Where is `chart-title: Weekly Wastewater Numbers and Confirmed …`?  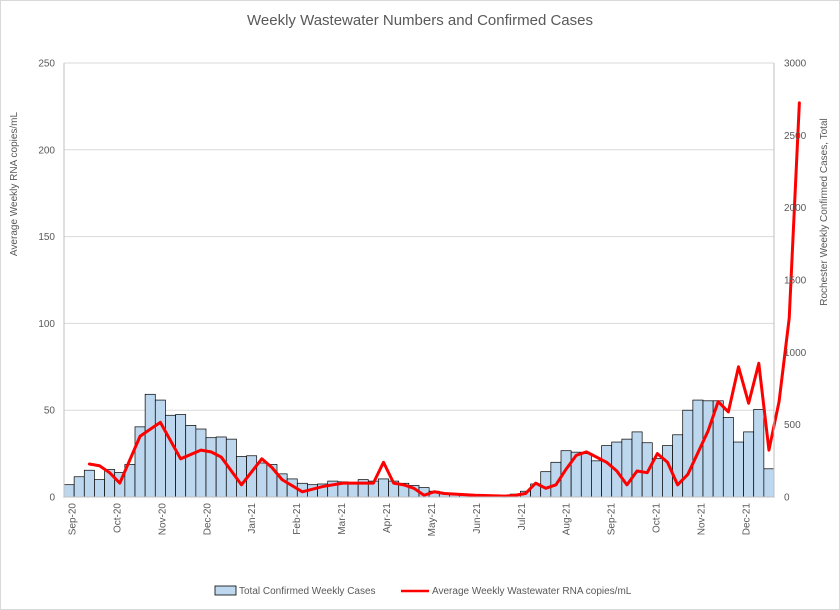 chart-title: Weekly Wastewater Numbers and Confirmed … is located at coordinates (420, 20).